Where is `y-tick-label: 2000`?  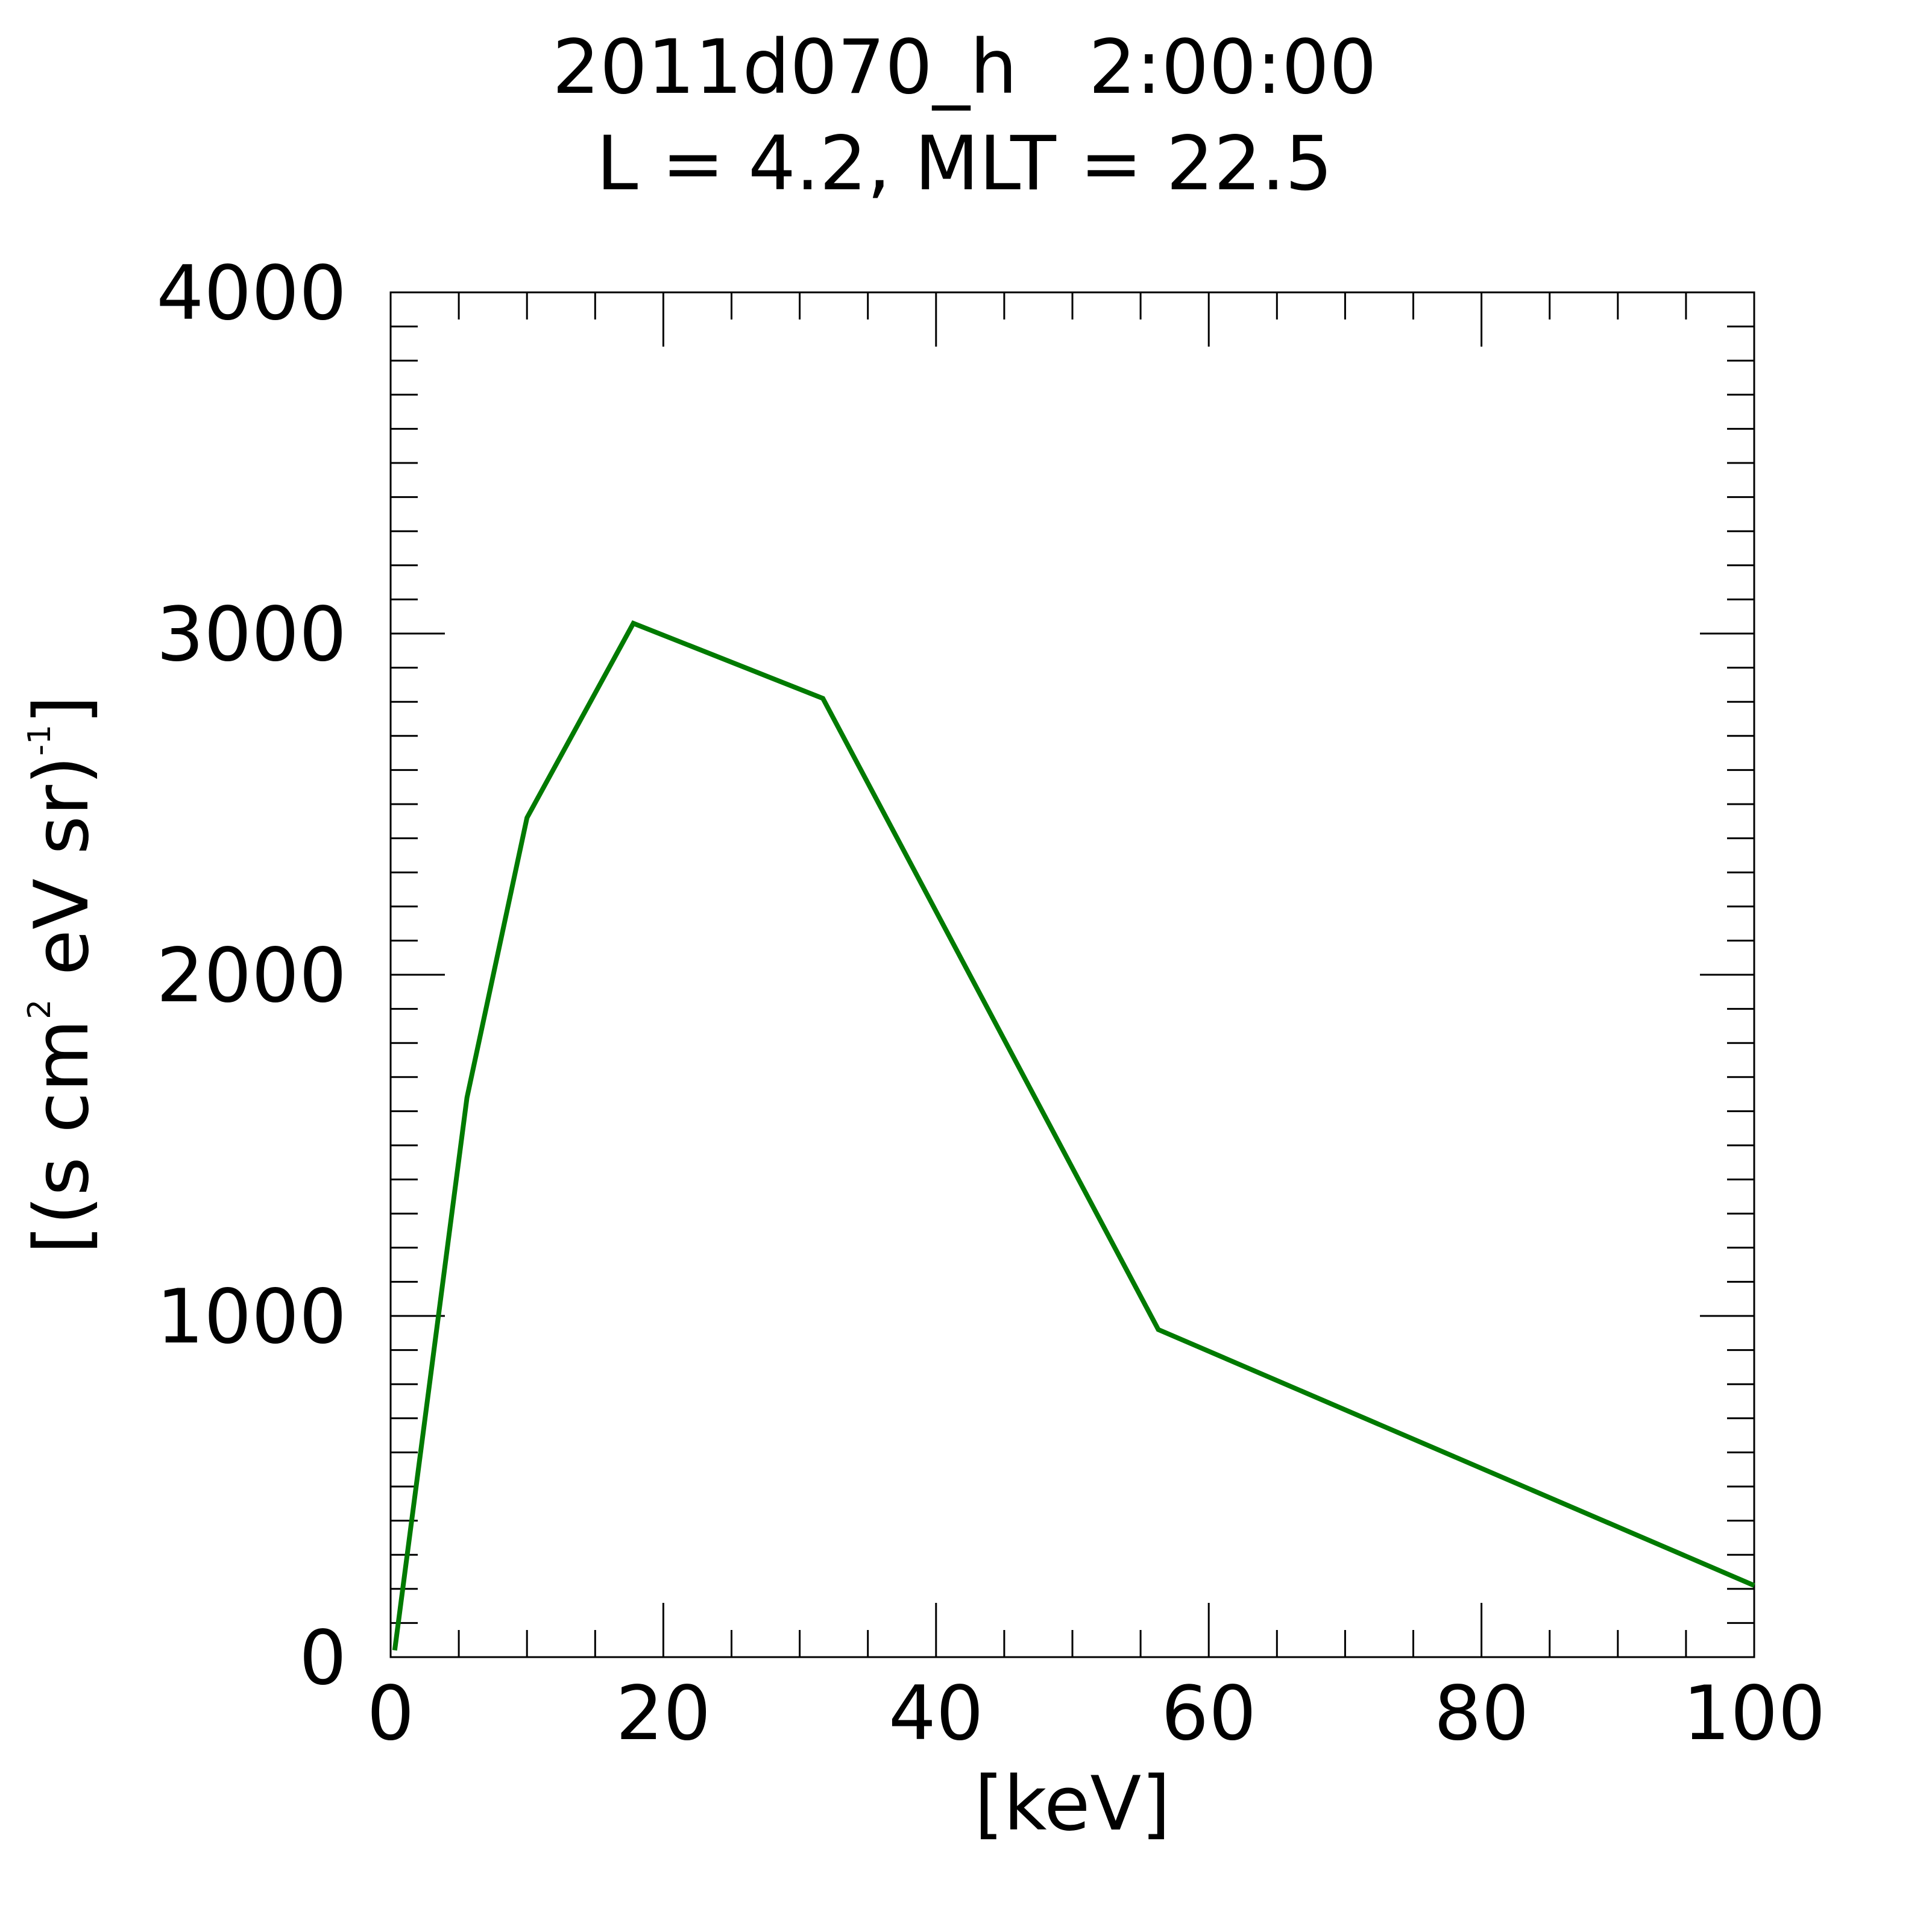
y-tick-label: 2000 is located at coordinates (251, 976).